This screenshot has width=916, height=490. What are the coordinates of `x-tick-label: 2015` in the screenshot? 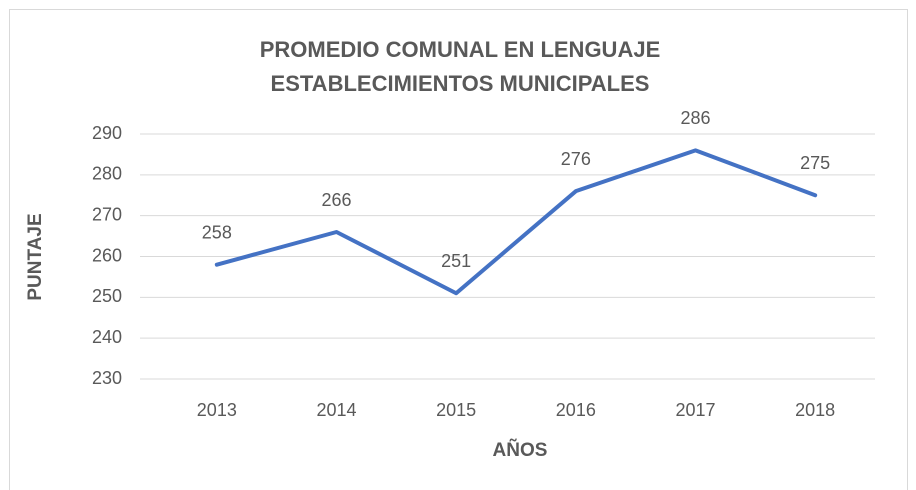 It's located at (456, 410).